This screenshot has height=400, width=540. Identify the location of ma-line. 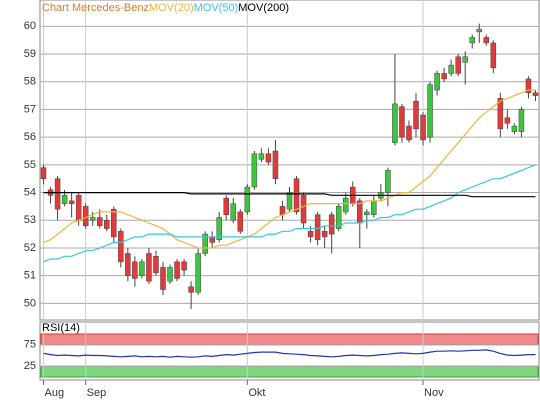
(289, 195).